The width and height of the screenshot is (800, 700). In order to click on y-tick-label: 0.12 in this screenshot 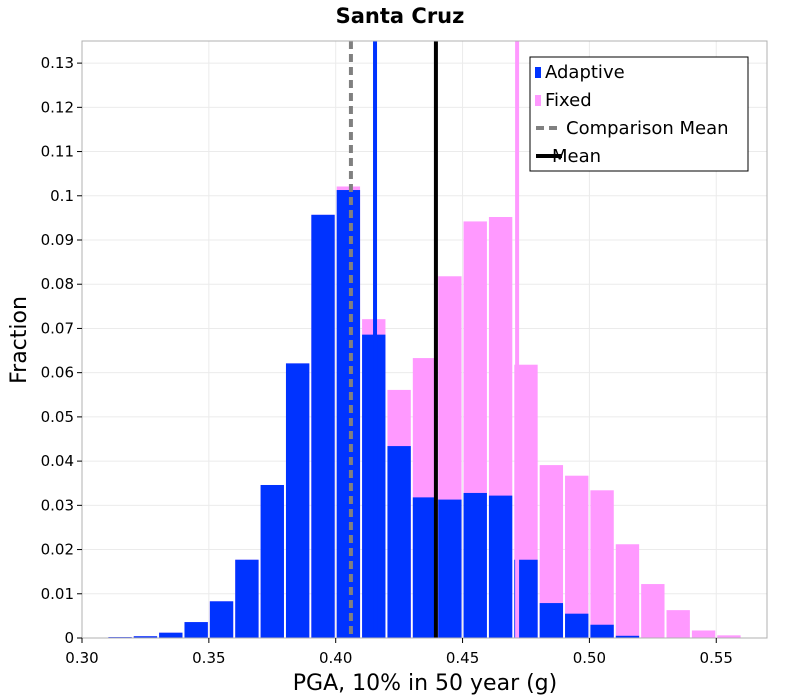, I will do `click(57, 107)`.